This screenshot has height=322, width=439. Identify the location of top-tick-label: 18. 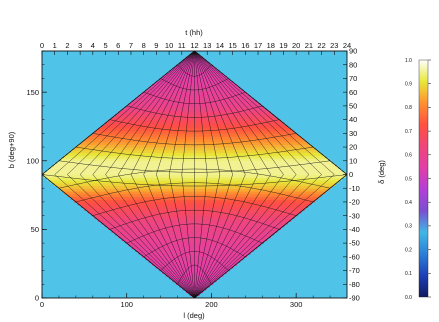
(271, 45).